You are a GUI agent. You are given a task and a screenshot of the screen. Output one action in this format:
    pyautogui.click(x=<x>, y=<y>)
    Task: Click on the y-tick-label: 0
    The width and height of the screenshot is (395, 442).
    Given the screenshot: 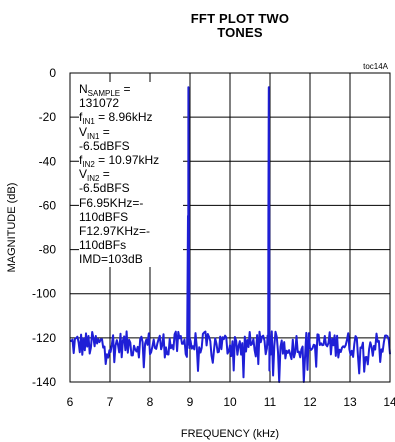 What is the action you would take?
    pyautogui.click(x=52, y=73)
    